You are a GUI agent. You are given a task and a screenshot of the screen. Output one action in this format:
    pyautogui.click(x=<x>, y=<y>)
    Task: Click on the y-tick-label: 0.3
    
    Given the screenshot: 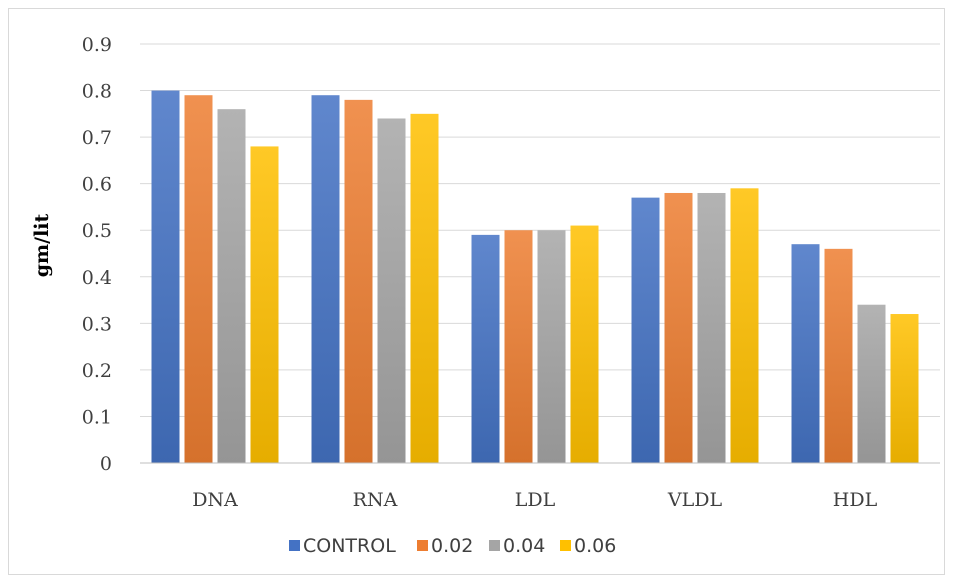 What is the action you would take?
    pyautogui.click(x=97, y=324)
    